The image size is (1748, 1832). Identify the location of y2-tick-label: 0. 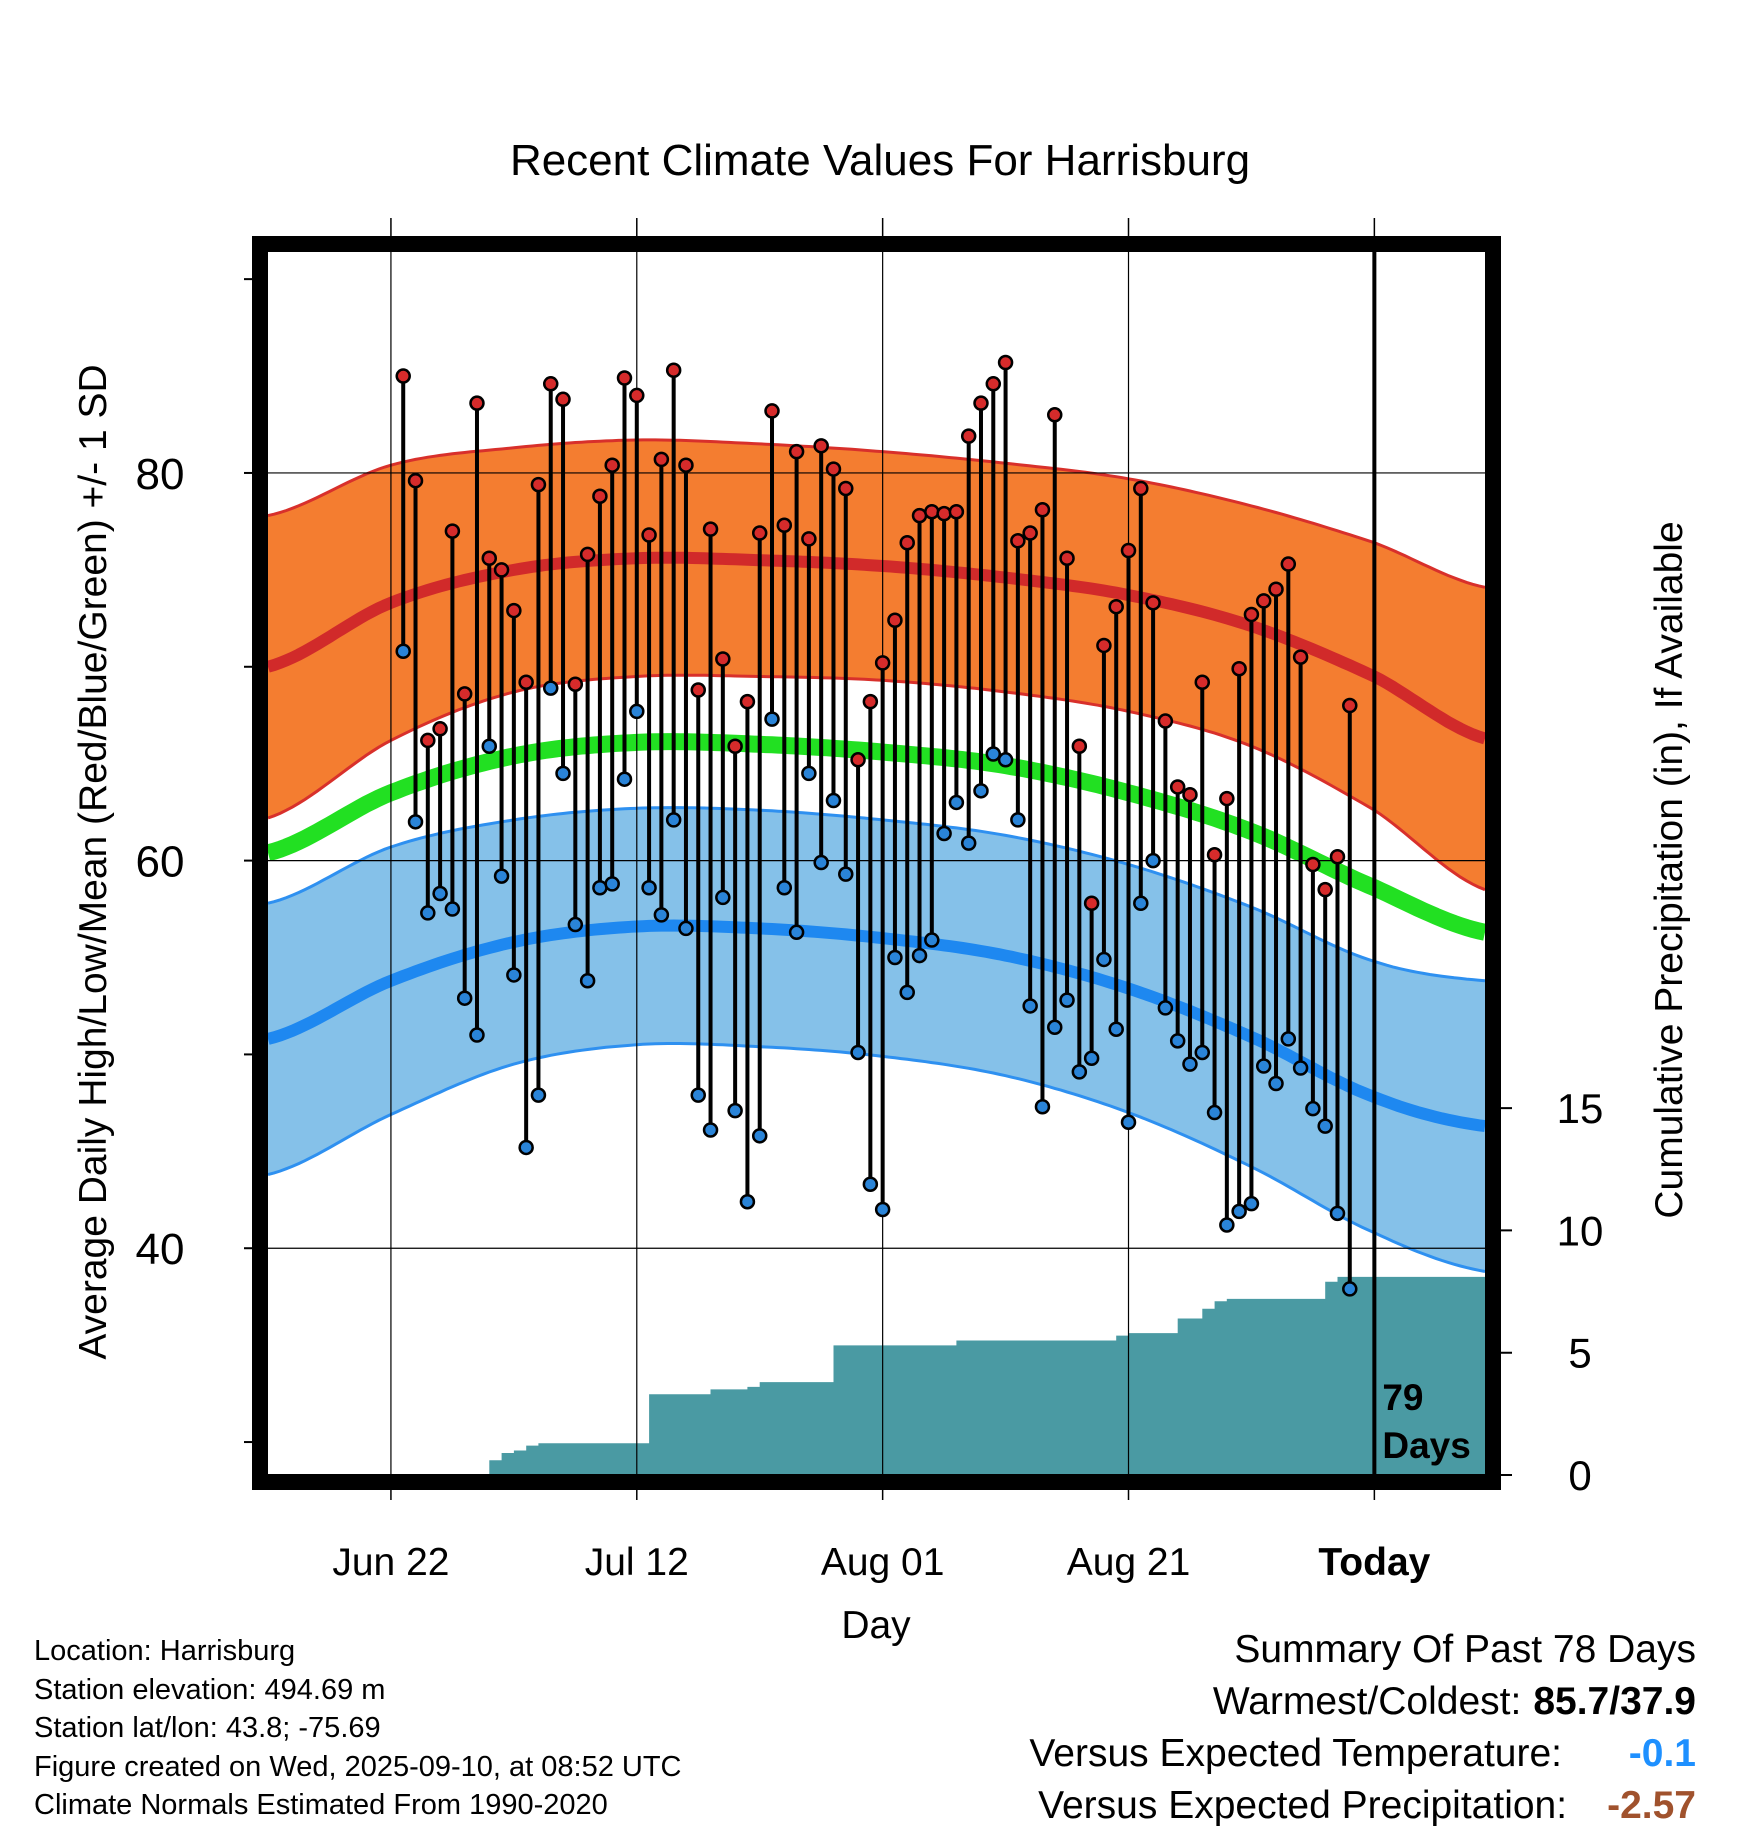
(1579, 1475).